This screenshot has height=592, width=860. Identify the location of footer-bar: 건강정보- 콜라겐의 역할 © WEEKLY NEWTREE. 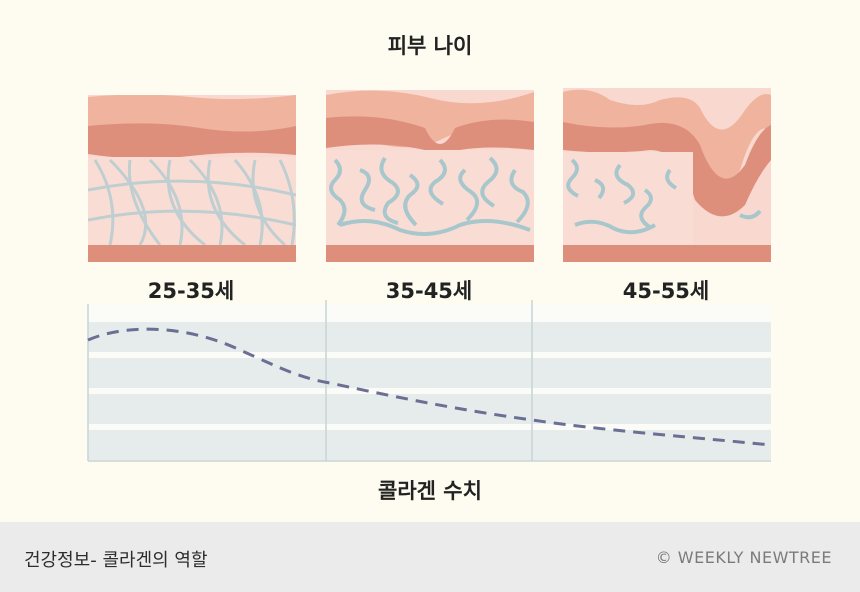
(430, 557).